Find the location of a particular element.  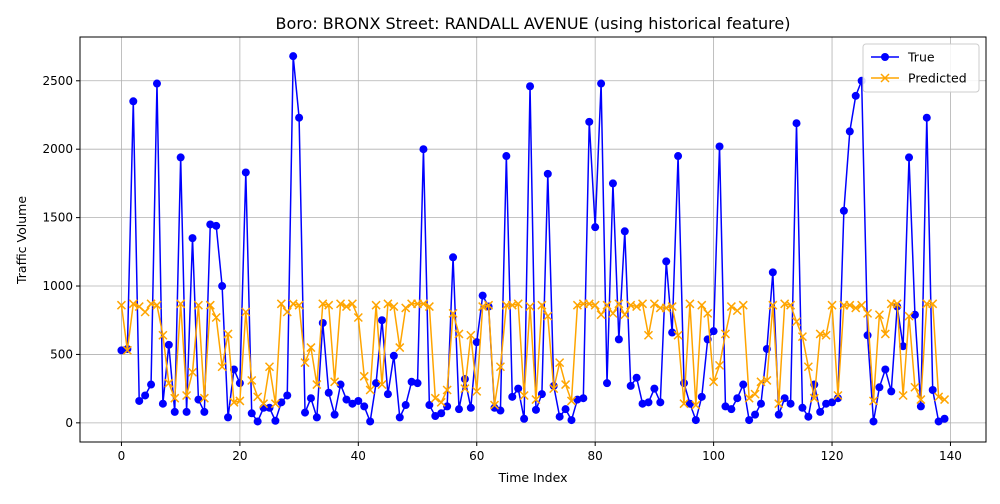

y-tick-label: 0 is located at coordinates (69, 423).